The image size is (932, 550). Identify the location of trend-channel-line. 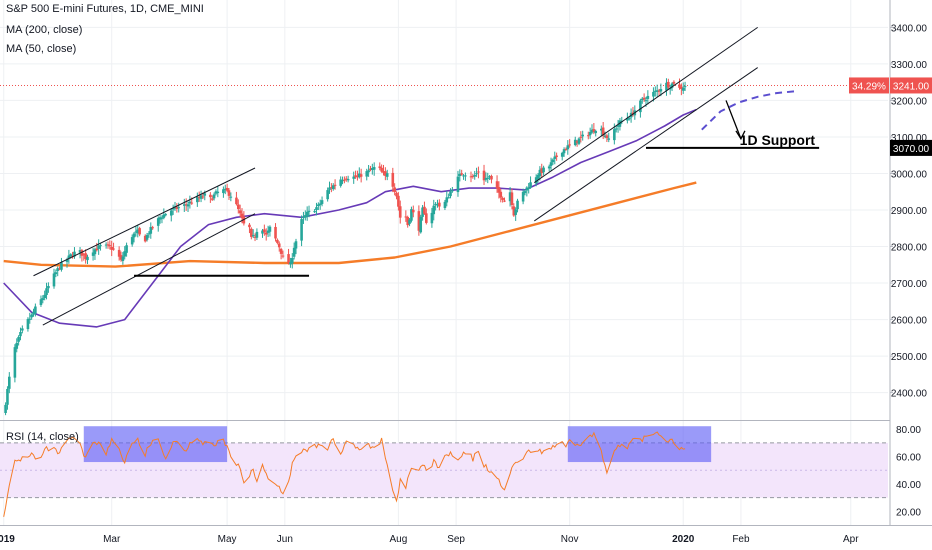
(149, 269).